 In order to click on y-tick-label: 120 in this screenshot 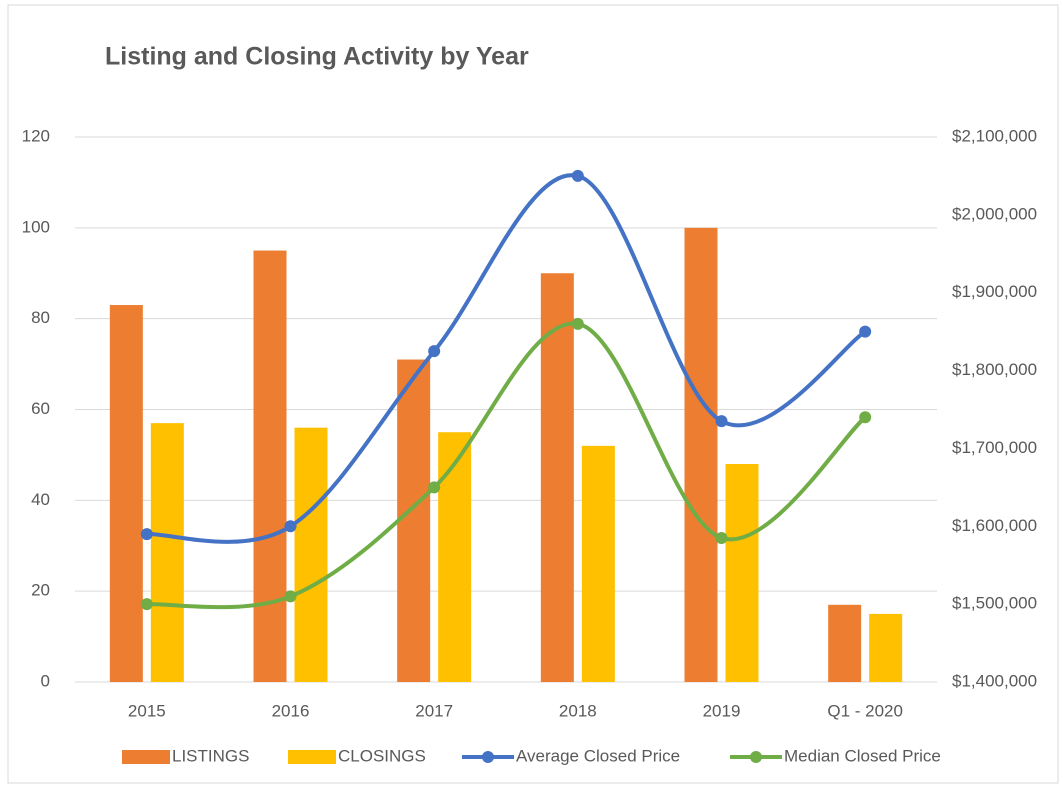, I will do `click(36, 135)`.